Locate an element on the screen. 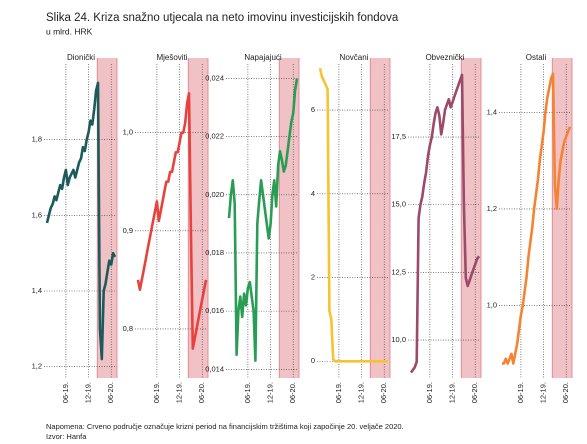 The width and height of the screenshot is (587, 444). panel-title: Dionički is located at coordinates (81, 57).